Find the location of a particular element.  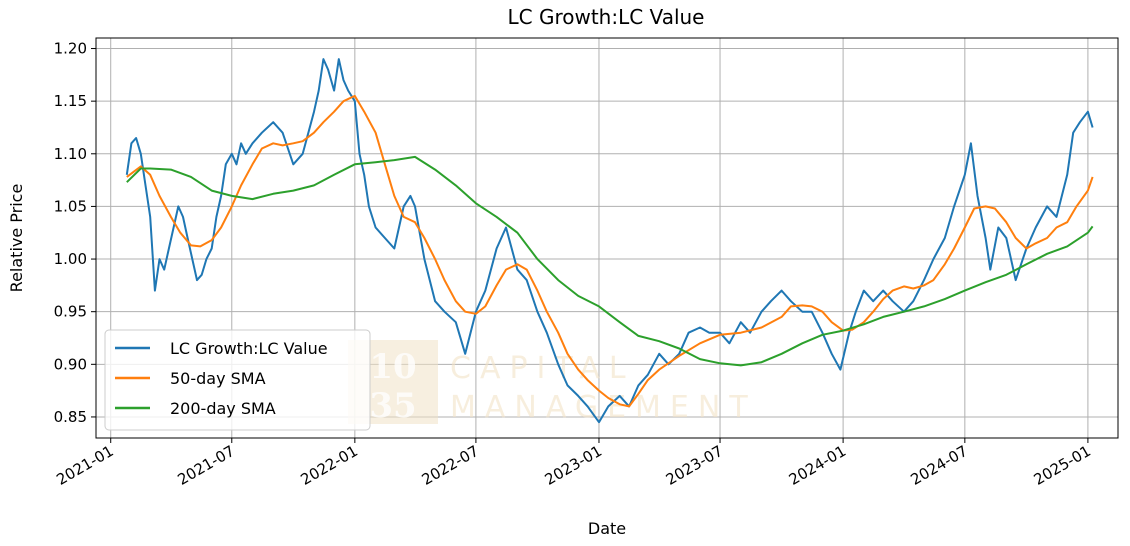

x-tick-label: 2022-01 is located at coordinates (329, 465).